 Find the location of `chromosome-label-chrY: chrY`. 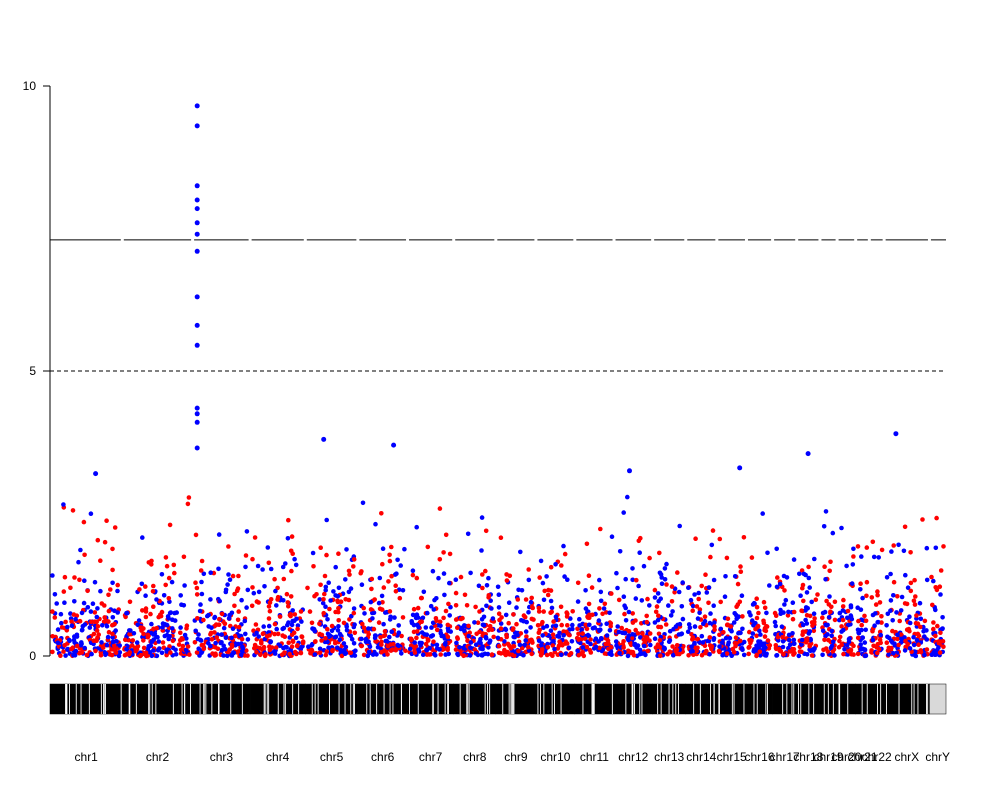

chromosome-label-chrY: chrY is located at coordinates (937, 757).